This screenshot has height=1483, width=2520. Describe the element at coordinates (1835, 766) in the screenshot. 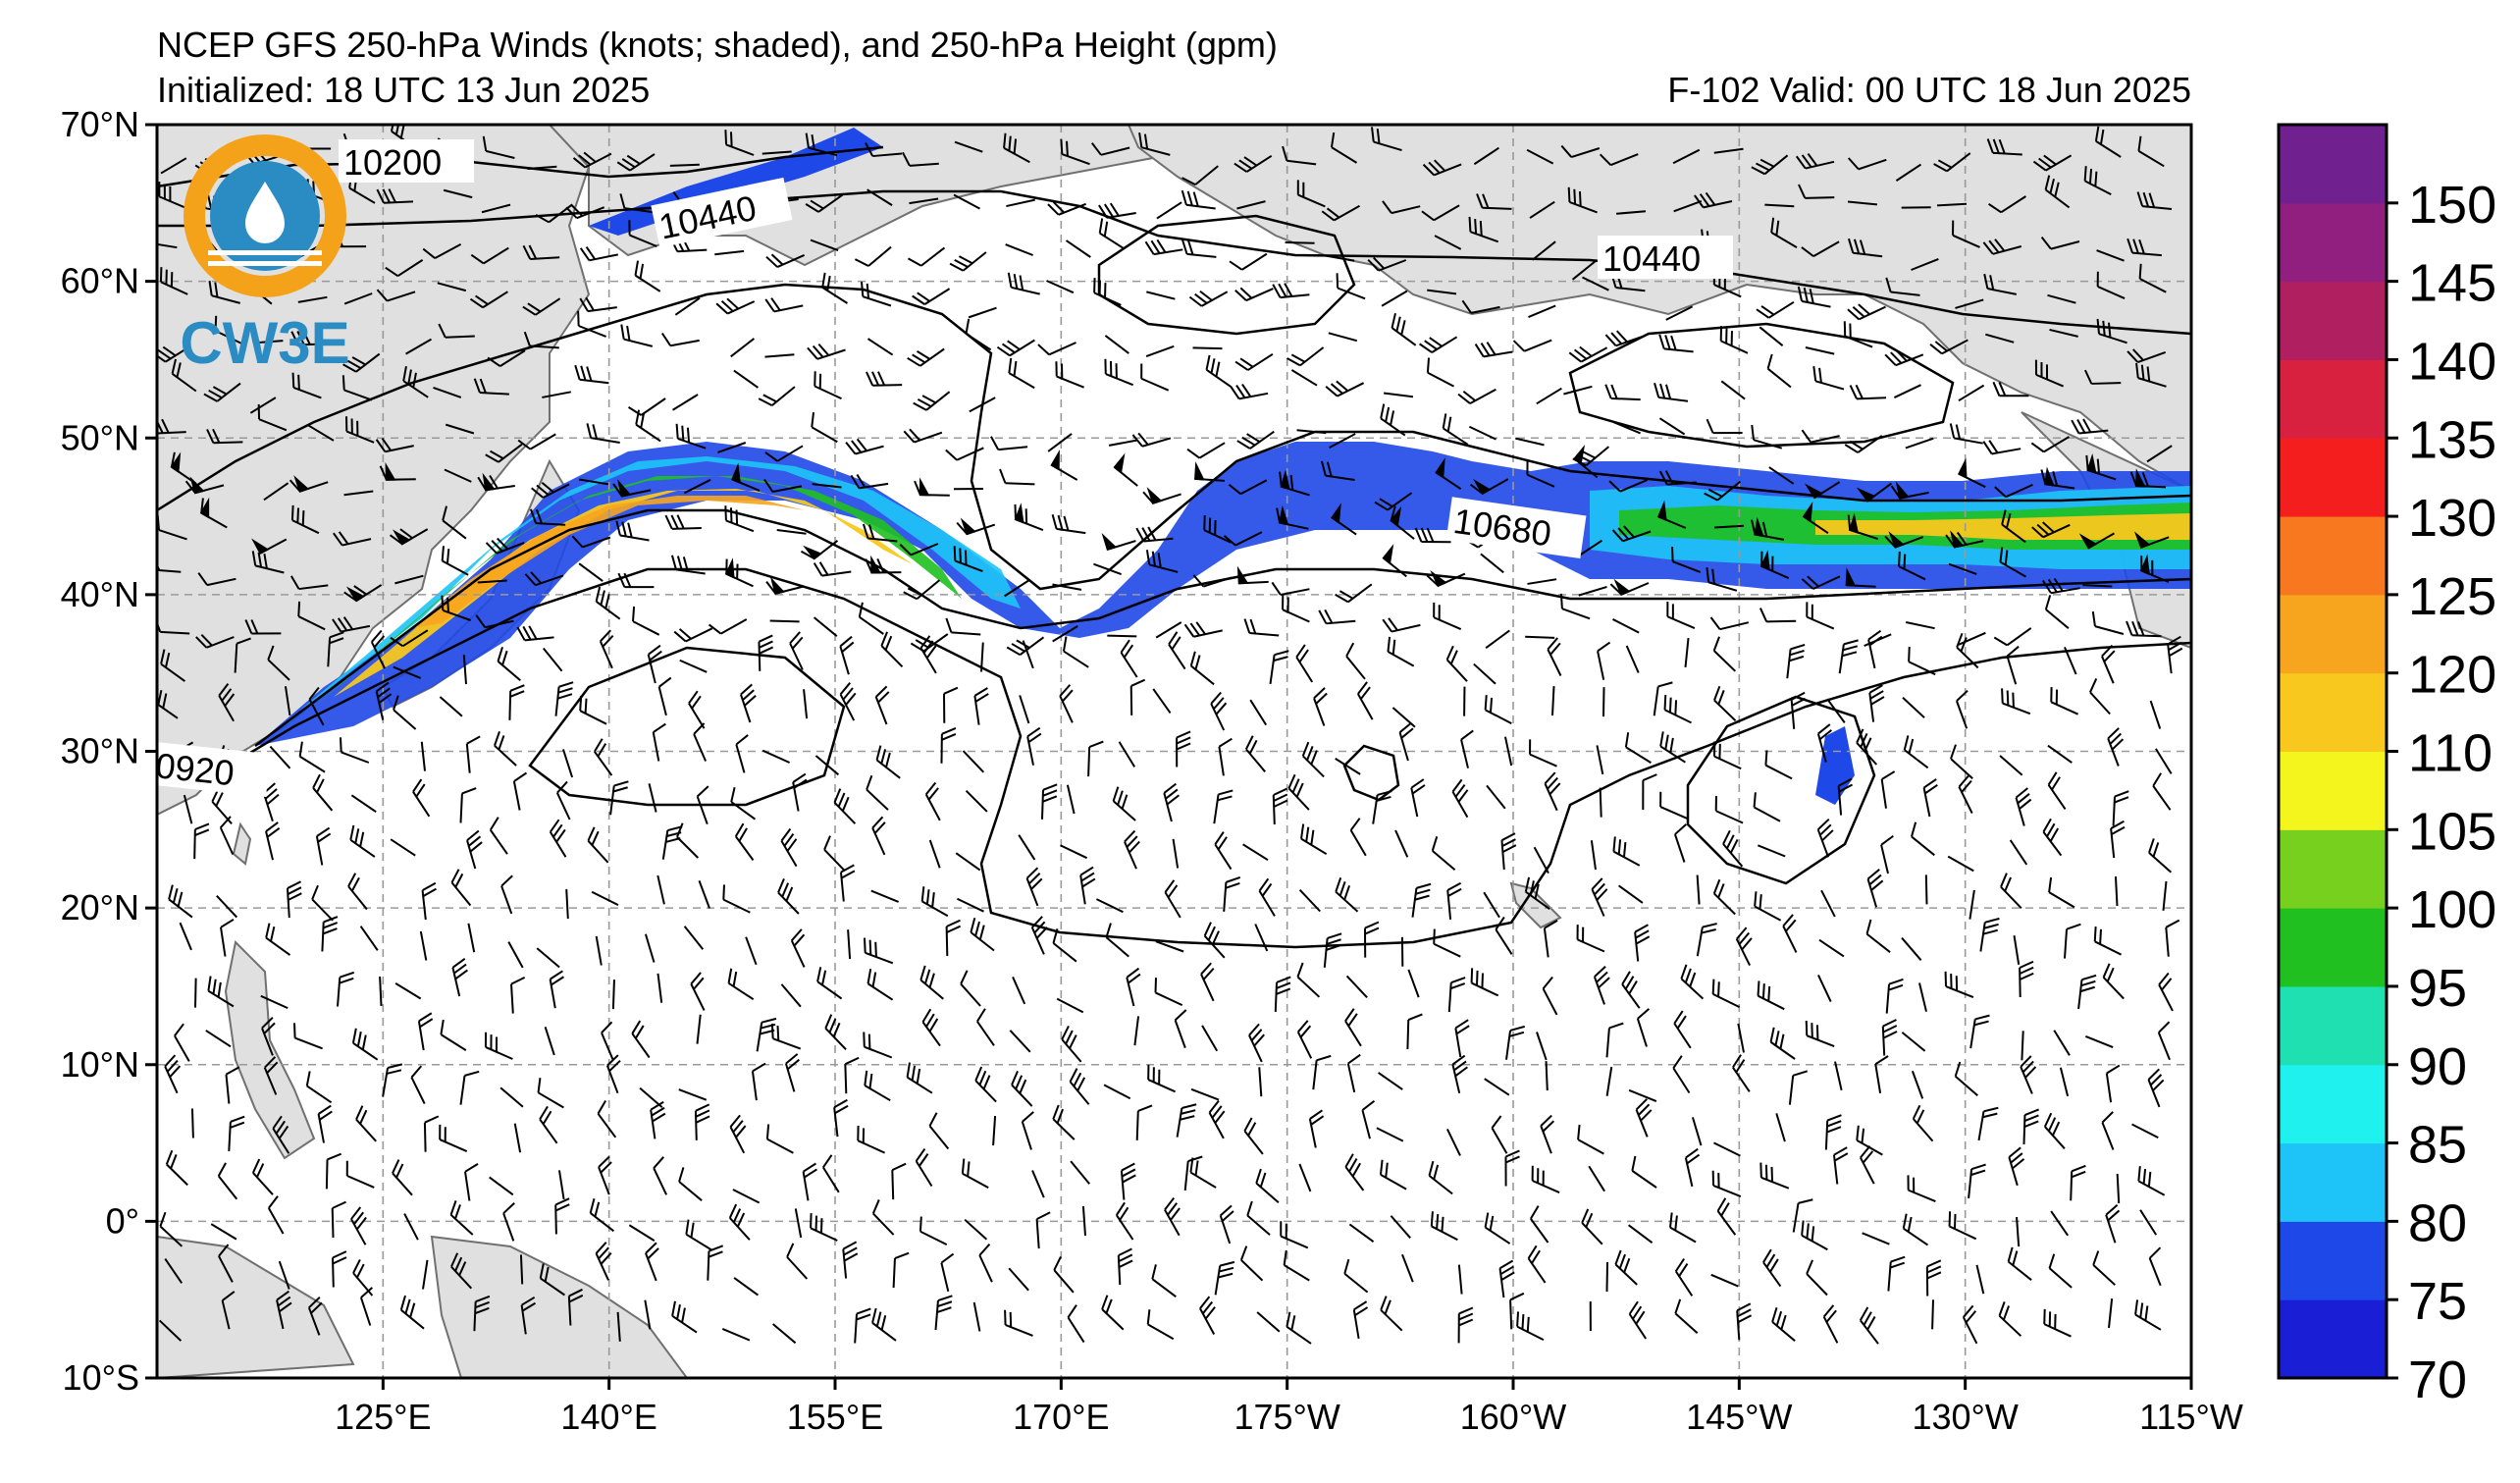

I see `jet-isolated-patch` at that location.